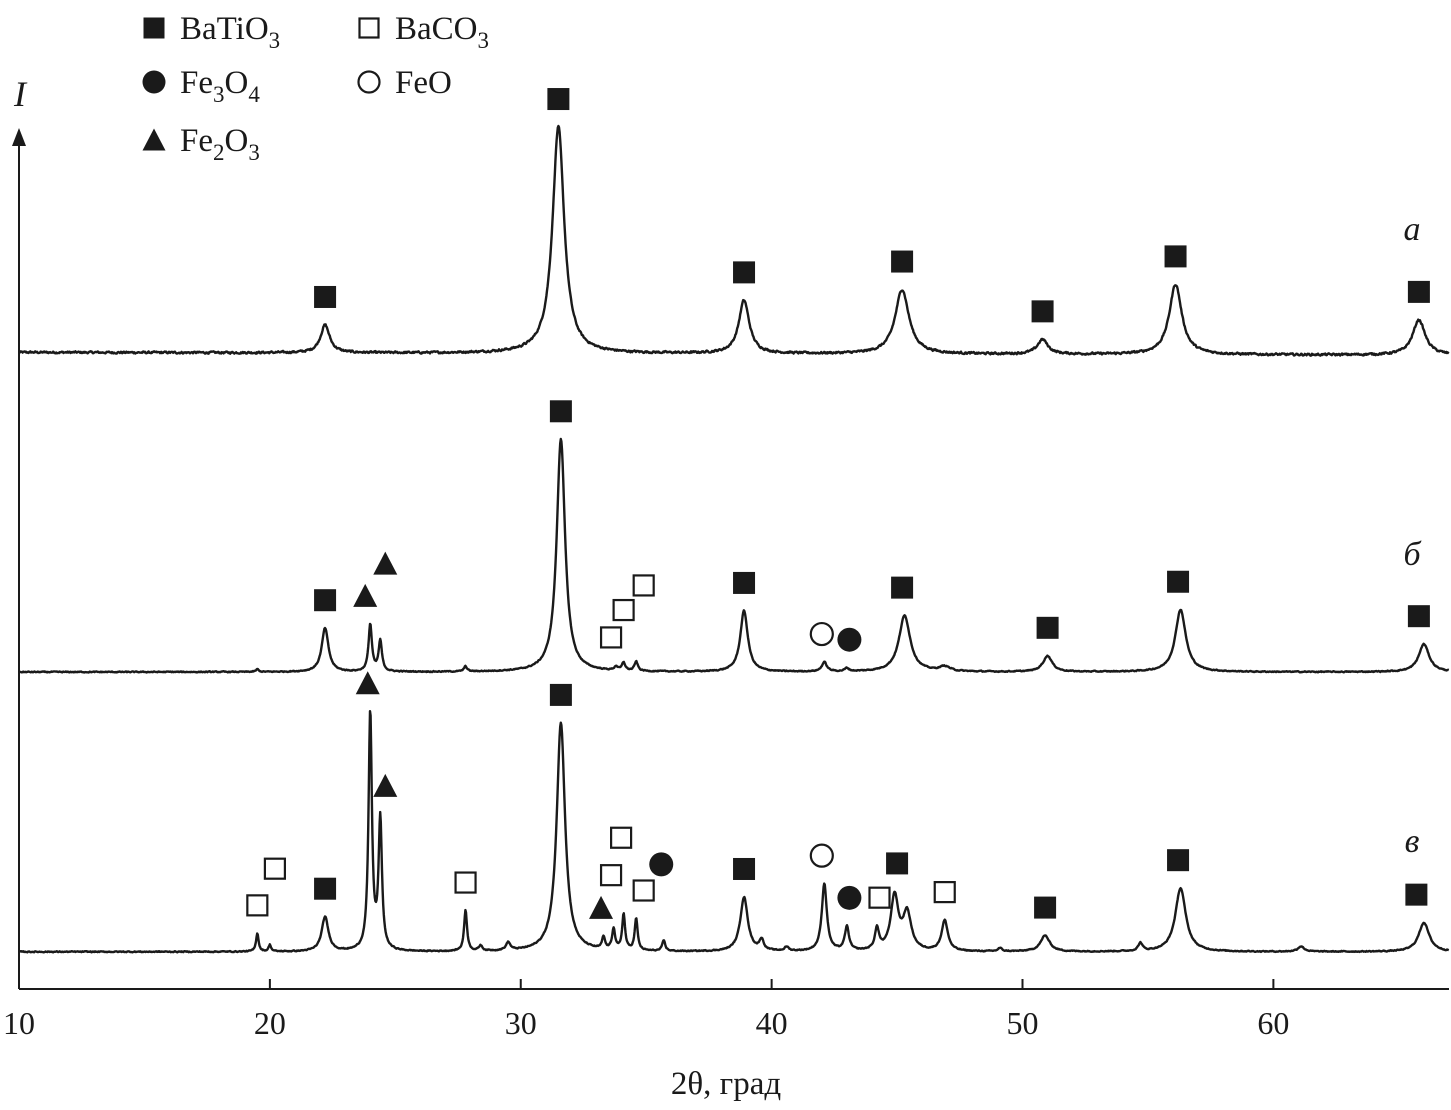  What do you see at coordinates (1412, 841) in the screenshot?
I see `series-label: в` at bounding box center [1412, 841].